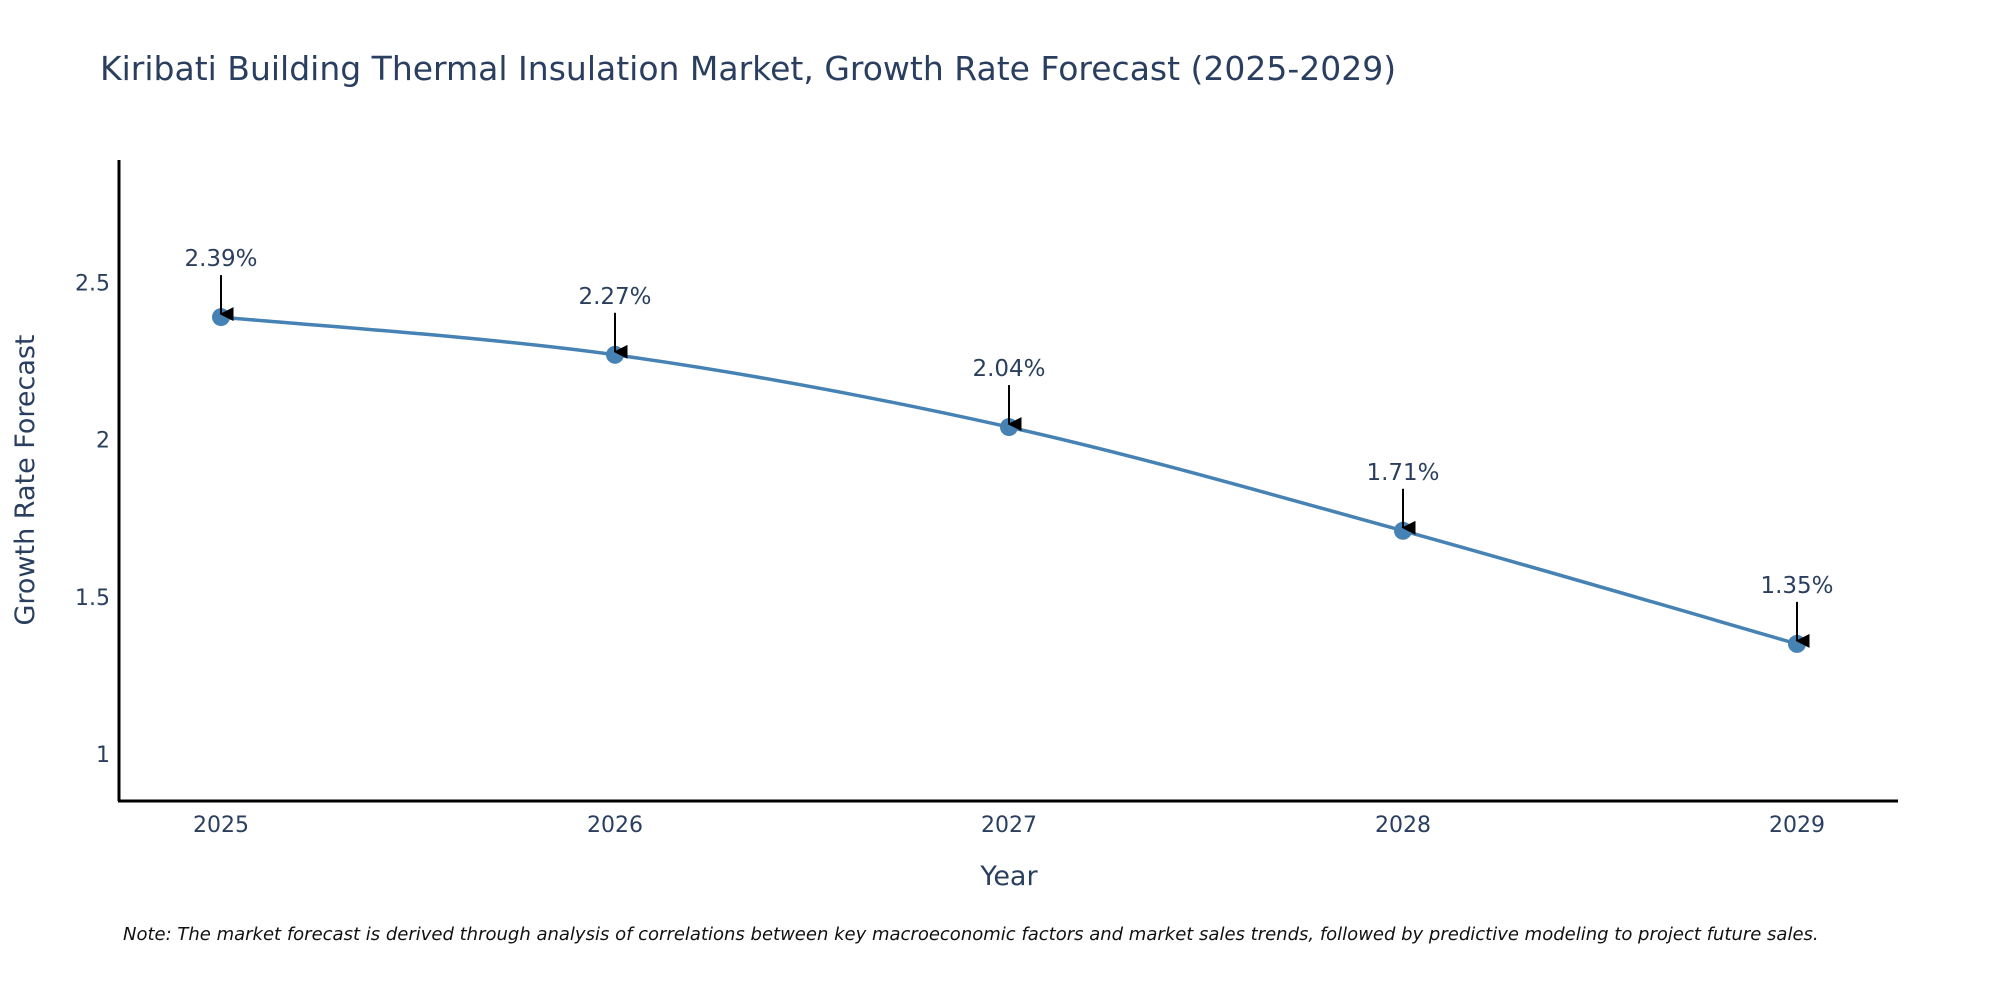  What do you see at coordinates (1403, 825) in the screenshot?
I see `x-tick-label: 2028` at bounding box center [1403, 825].